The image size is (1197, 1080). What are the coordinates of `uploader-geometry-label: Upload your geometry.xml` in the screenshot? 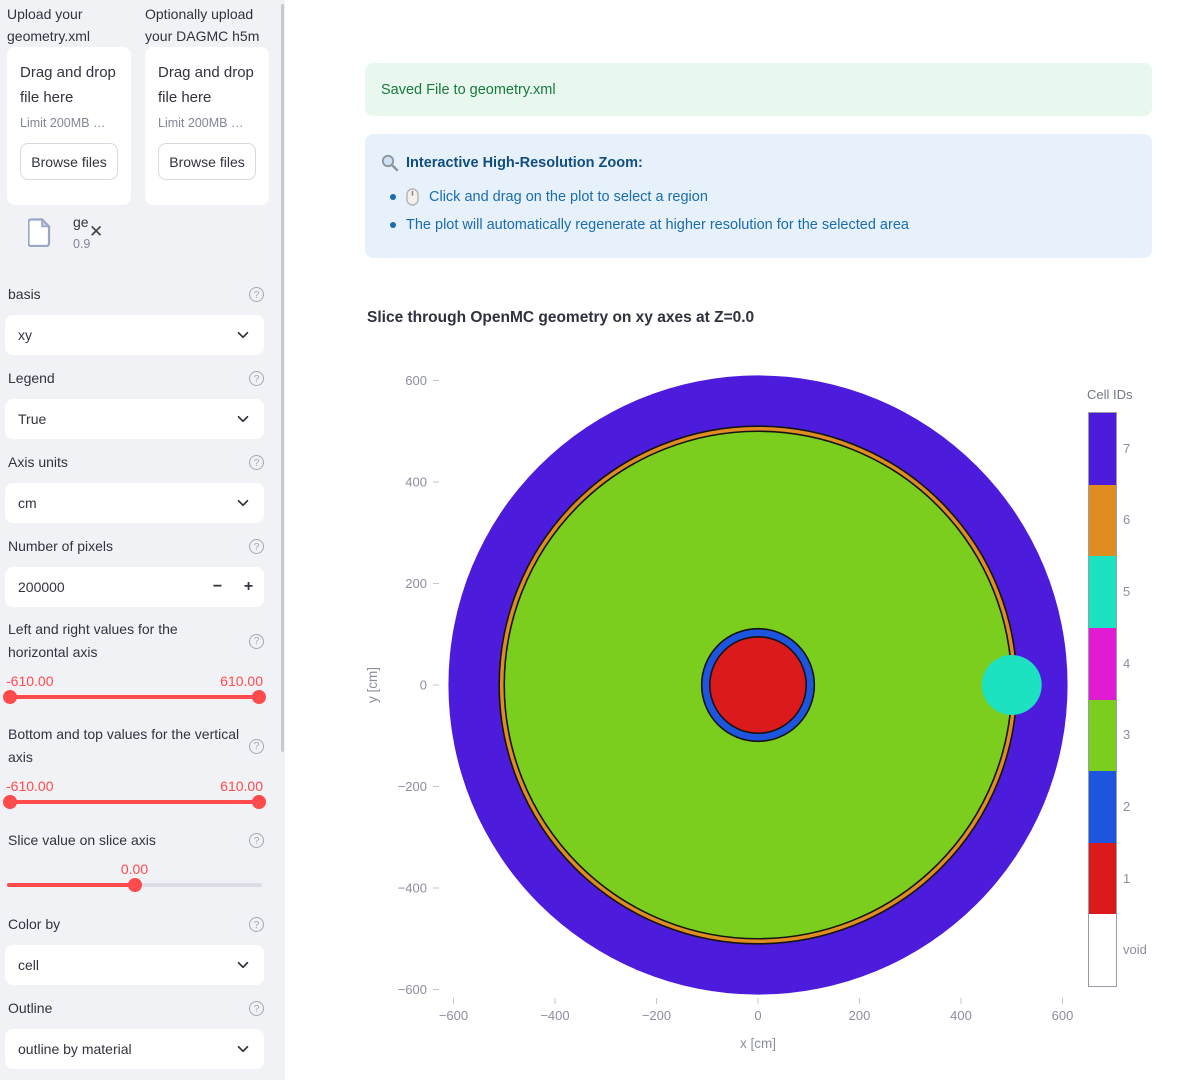 It's located at (48, 25).